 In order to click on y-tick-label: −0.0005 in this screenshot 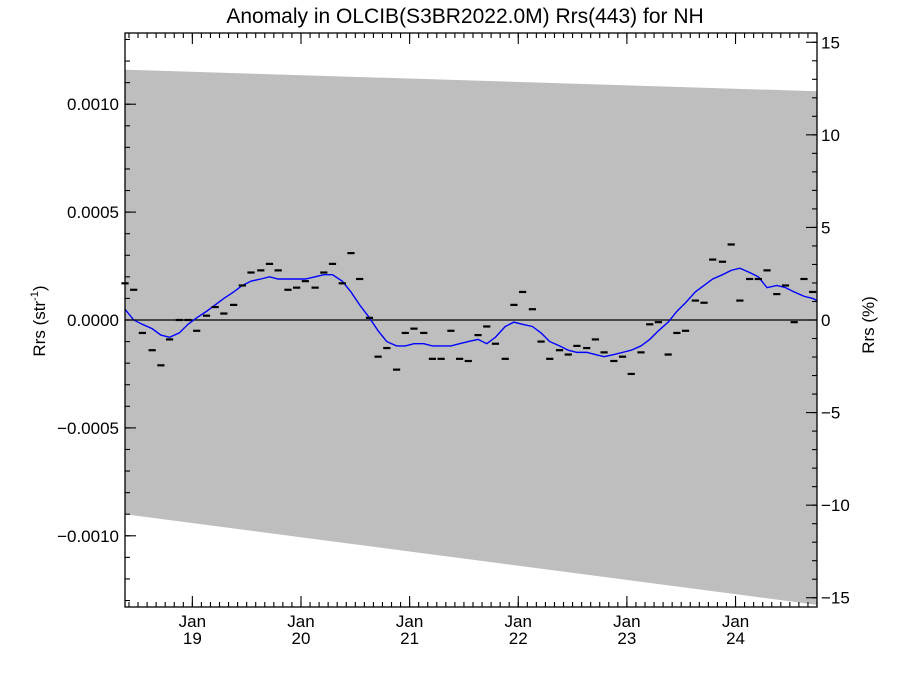, I will do `click(88, 428)`.